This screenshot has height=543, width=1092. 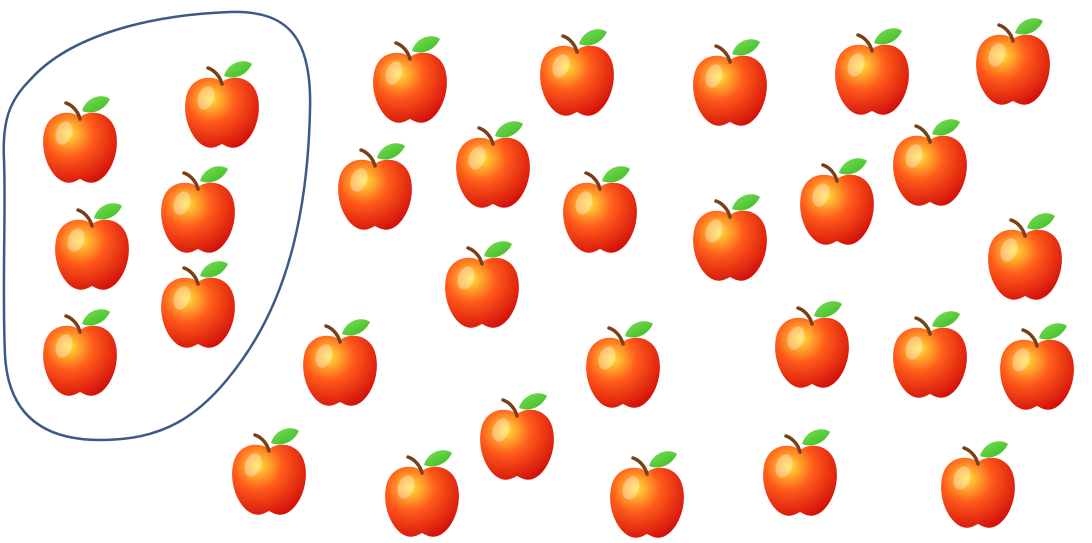 I want to click on apples-inside-outline, so click(x=151, y=228).